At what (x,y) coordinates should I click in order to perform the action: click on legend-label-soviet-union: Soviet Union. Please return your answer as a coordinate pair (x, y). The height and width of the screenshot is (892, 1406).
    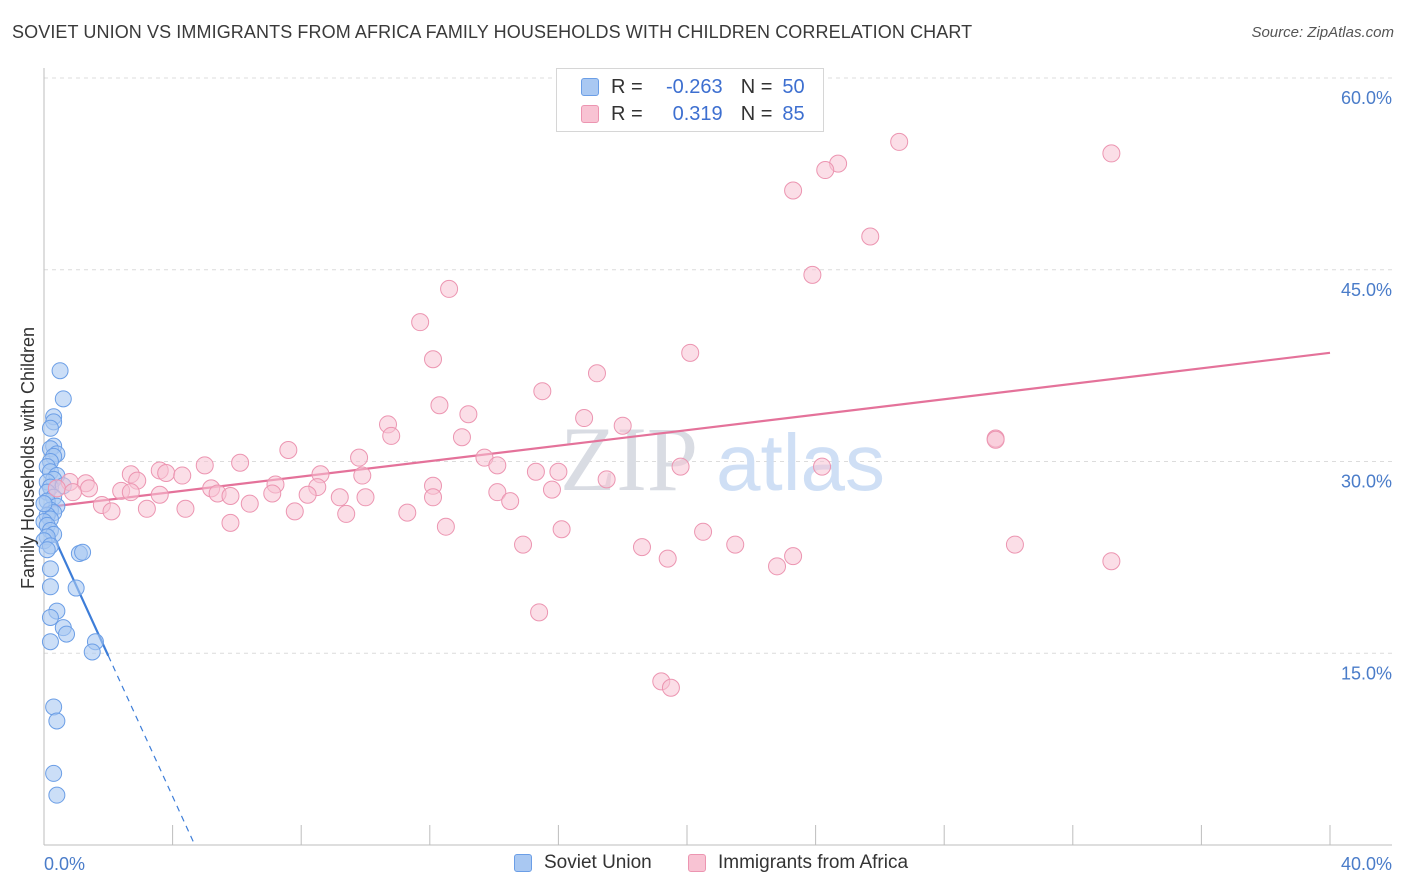
    Looking at the image, I should click on (598, 862).